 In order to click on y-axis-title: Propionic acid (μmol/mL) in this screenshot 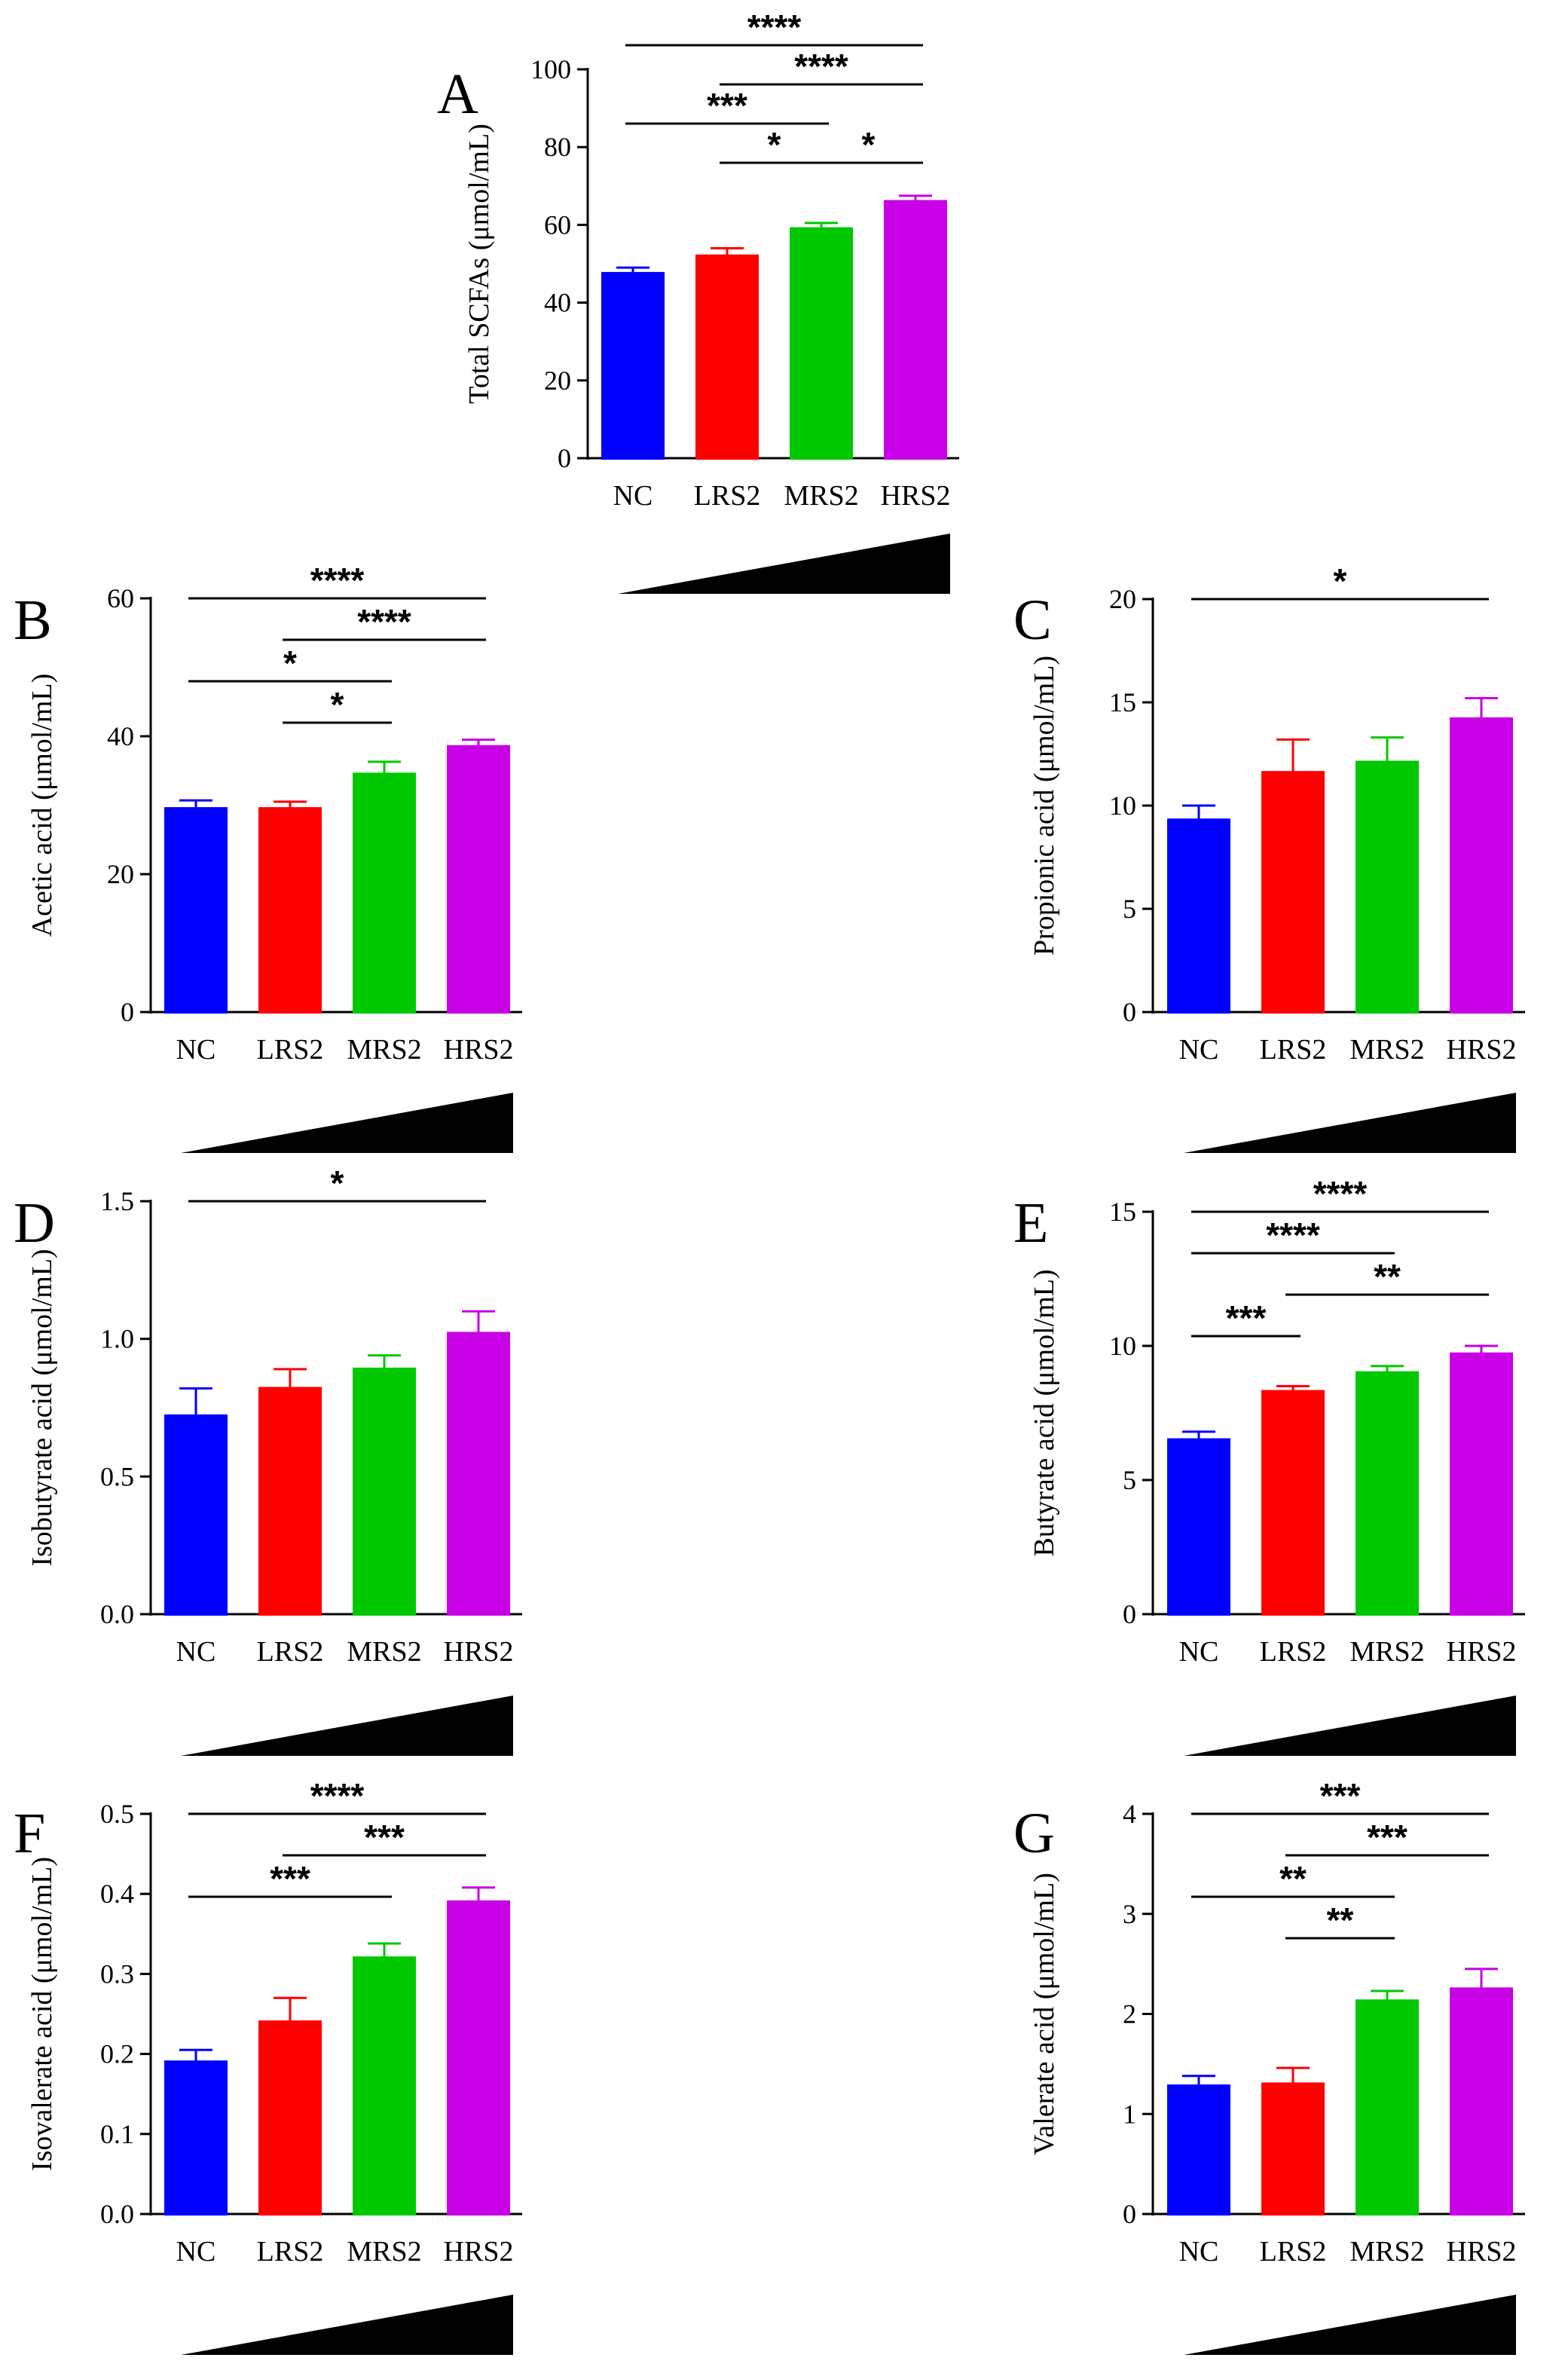, I will do `click(1044, 806)`.